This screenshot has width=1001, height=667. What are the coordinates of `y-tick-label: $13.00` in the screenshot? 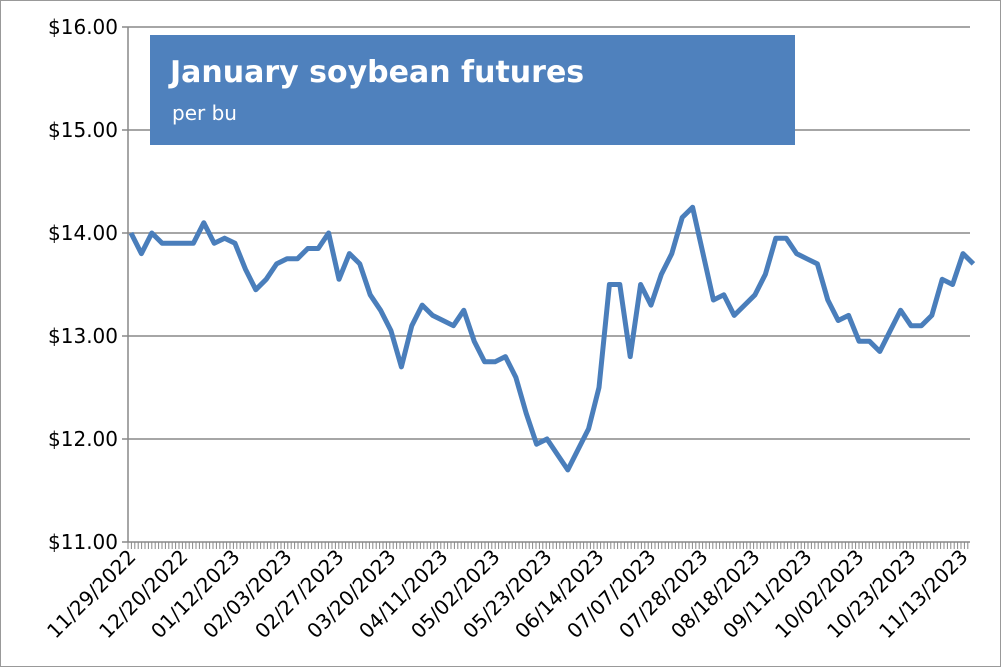 It's located at (83, 336).